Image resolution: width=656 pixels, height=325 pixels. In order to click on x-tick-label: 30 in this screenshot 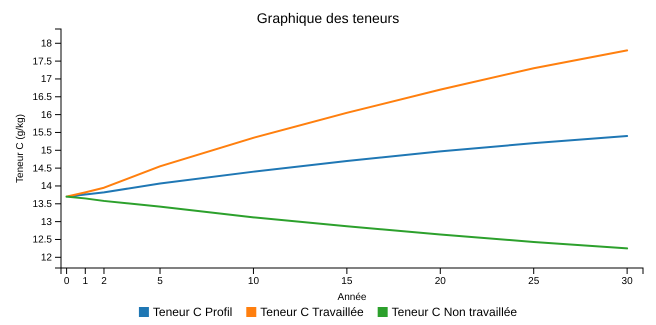, I will do `click(628, 282)`.